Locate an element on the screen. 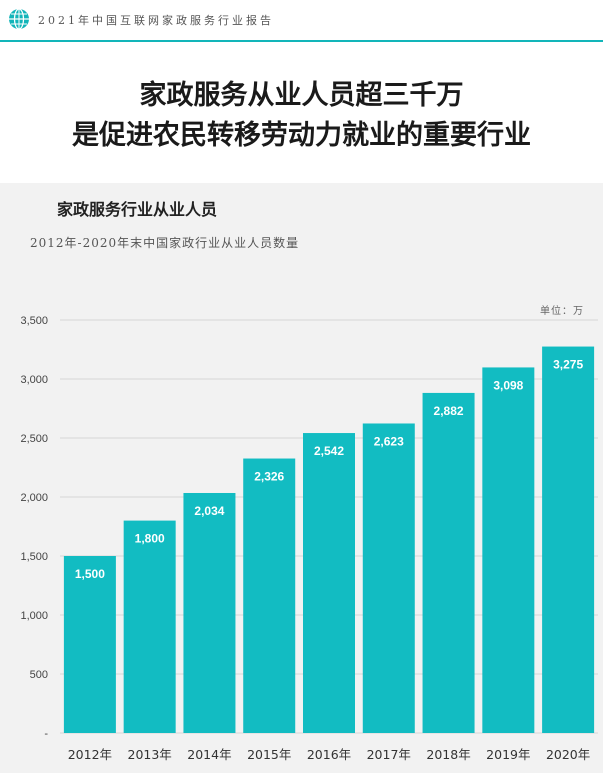 This screenshot has height=773, width=603. chart-title: 家政服务行业从业人员 is located at coordinates (137, 209).